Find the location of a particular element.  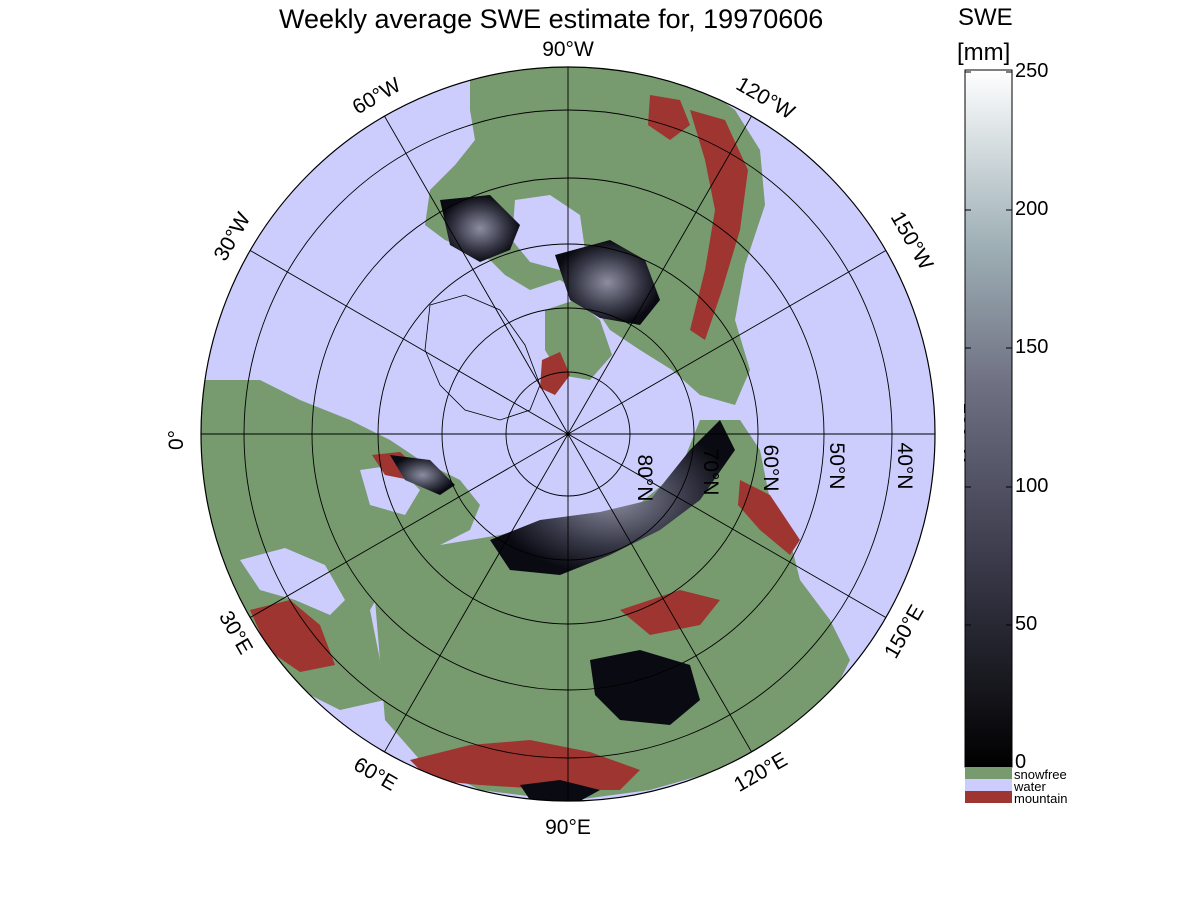

rocky-mountains is located at coordinates (719, 225).